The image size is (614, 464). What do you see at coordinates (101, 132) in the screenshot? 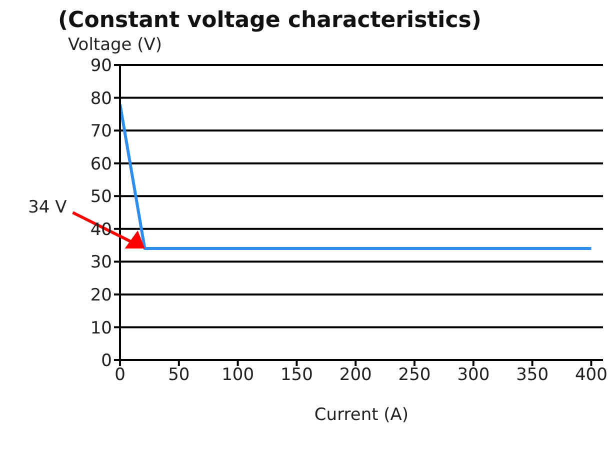
I see `y-tick-label: 70` at bounding box center [101, 132].